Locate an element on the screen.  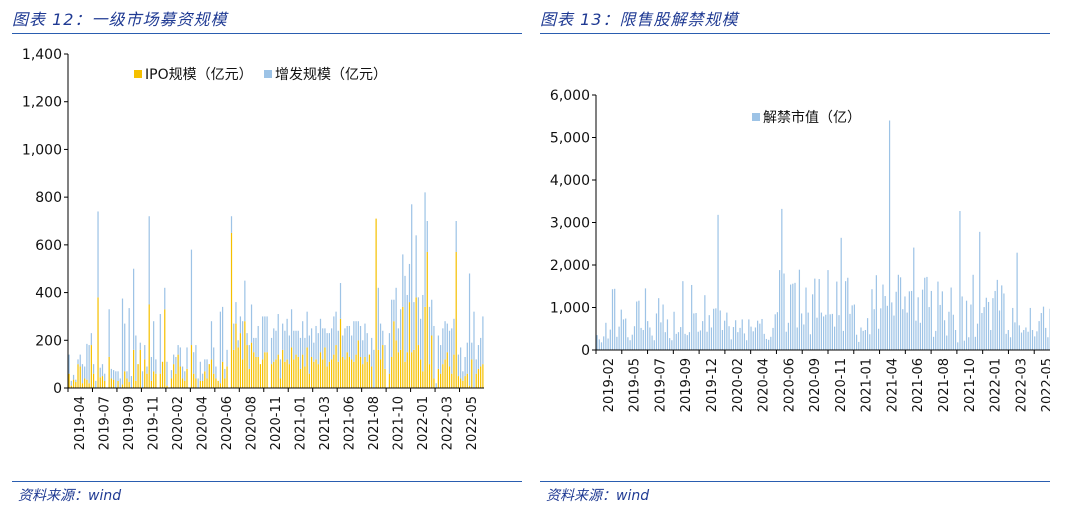
figure-title: 图表 13：限售股解禁规模 is located at coordinates (639, 19).